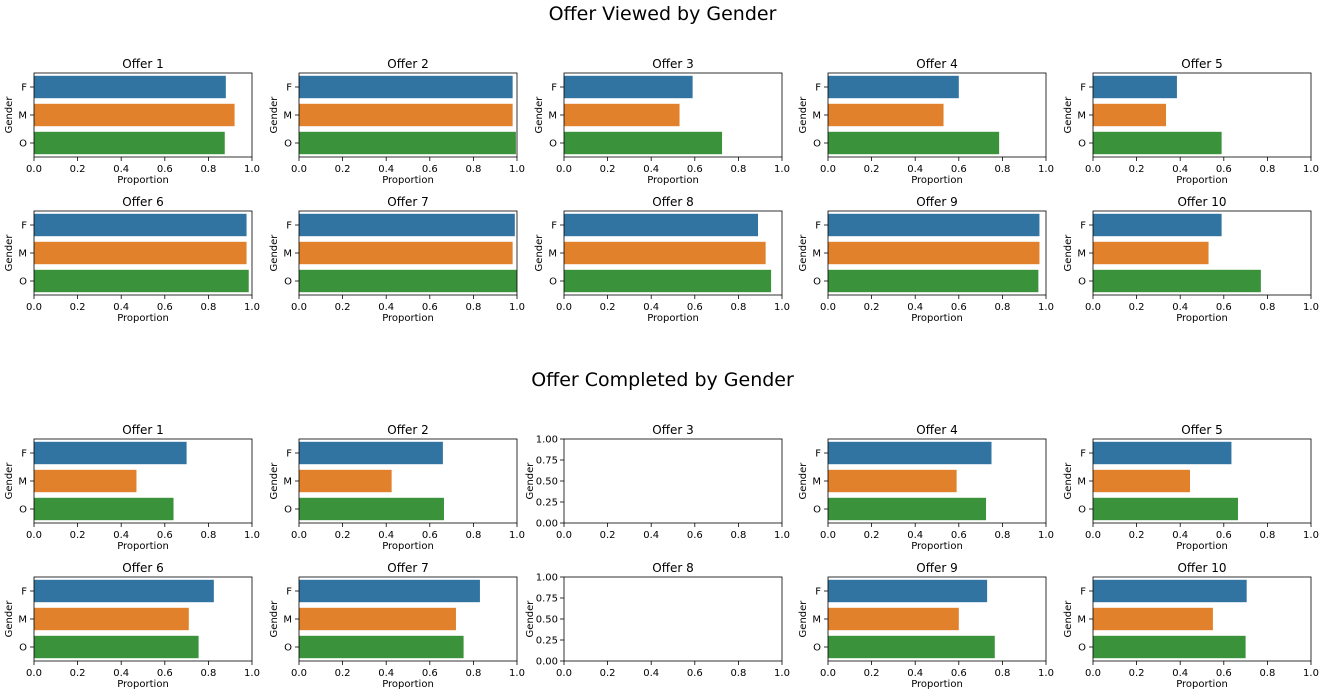  Describe the element at coordinates (274, 115) in the screenshot. I see `viewed-offer-2-ylabel: Gender` at that location.